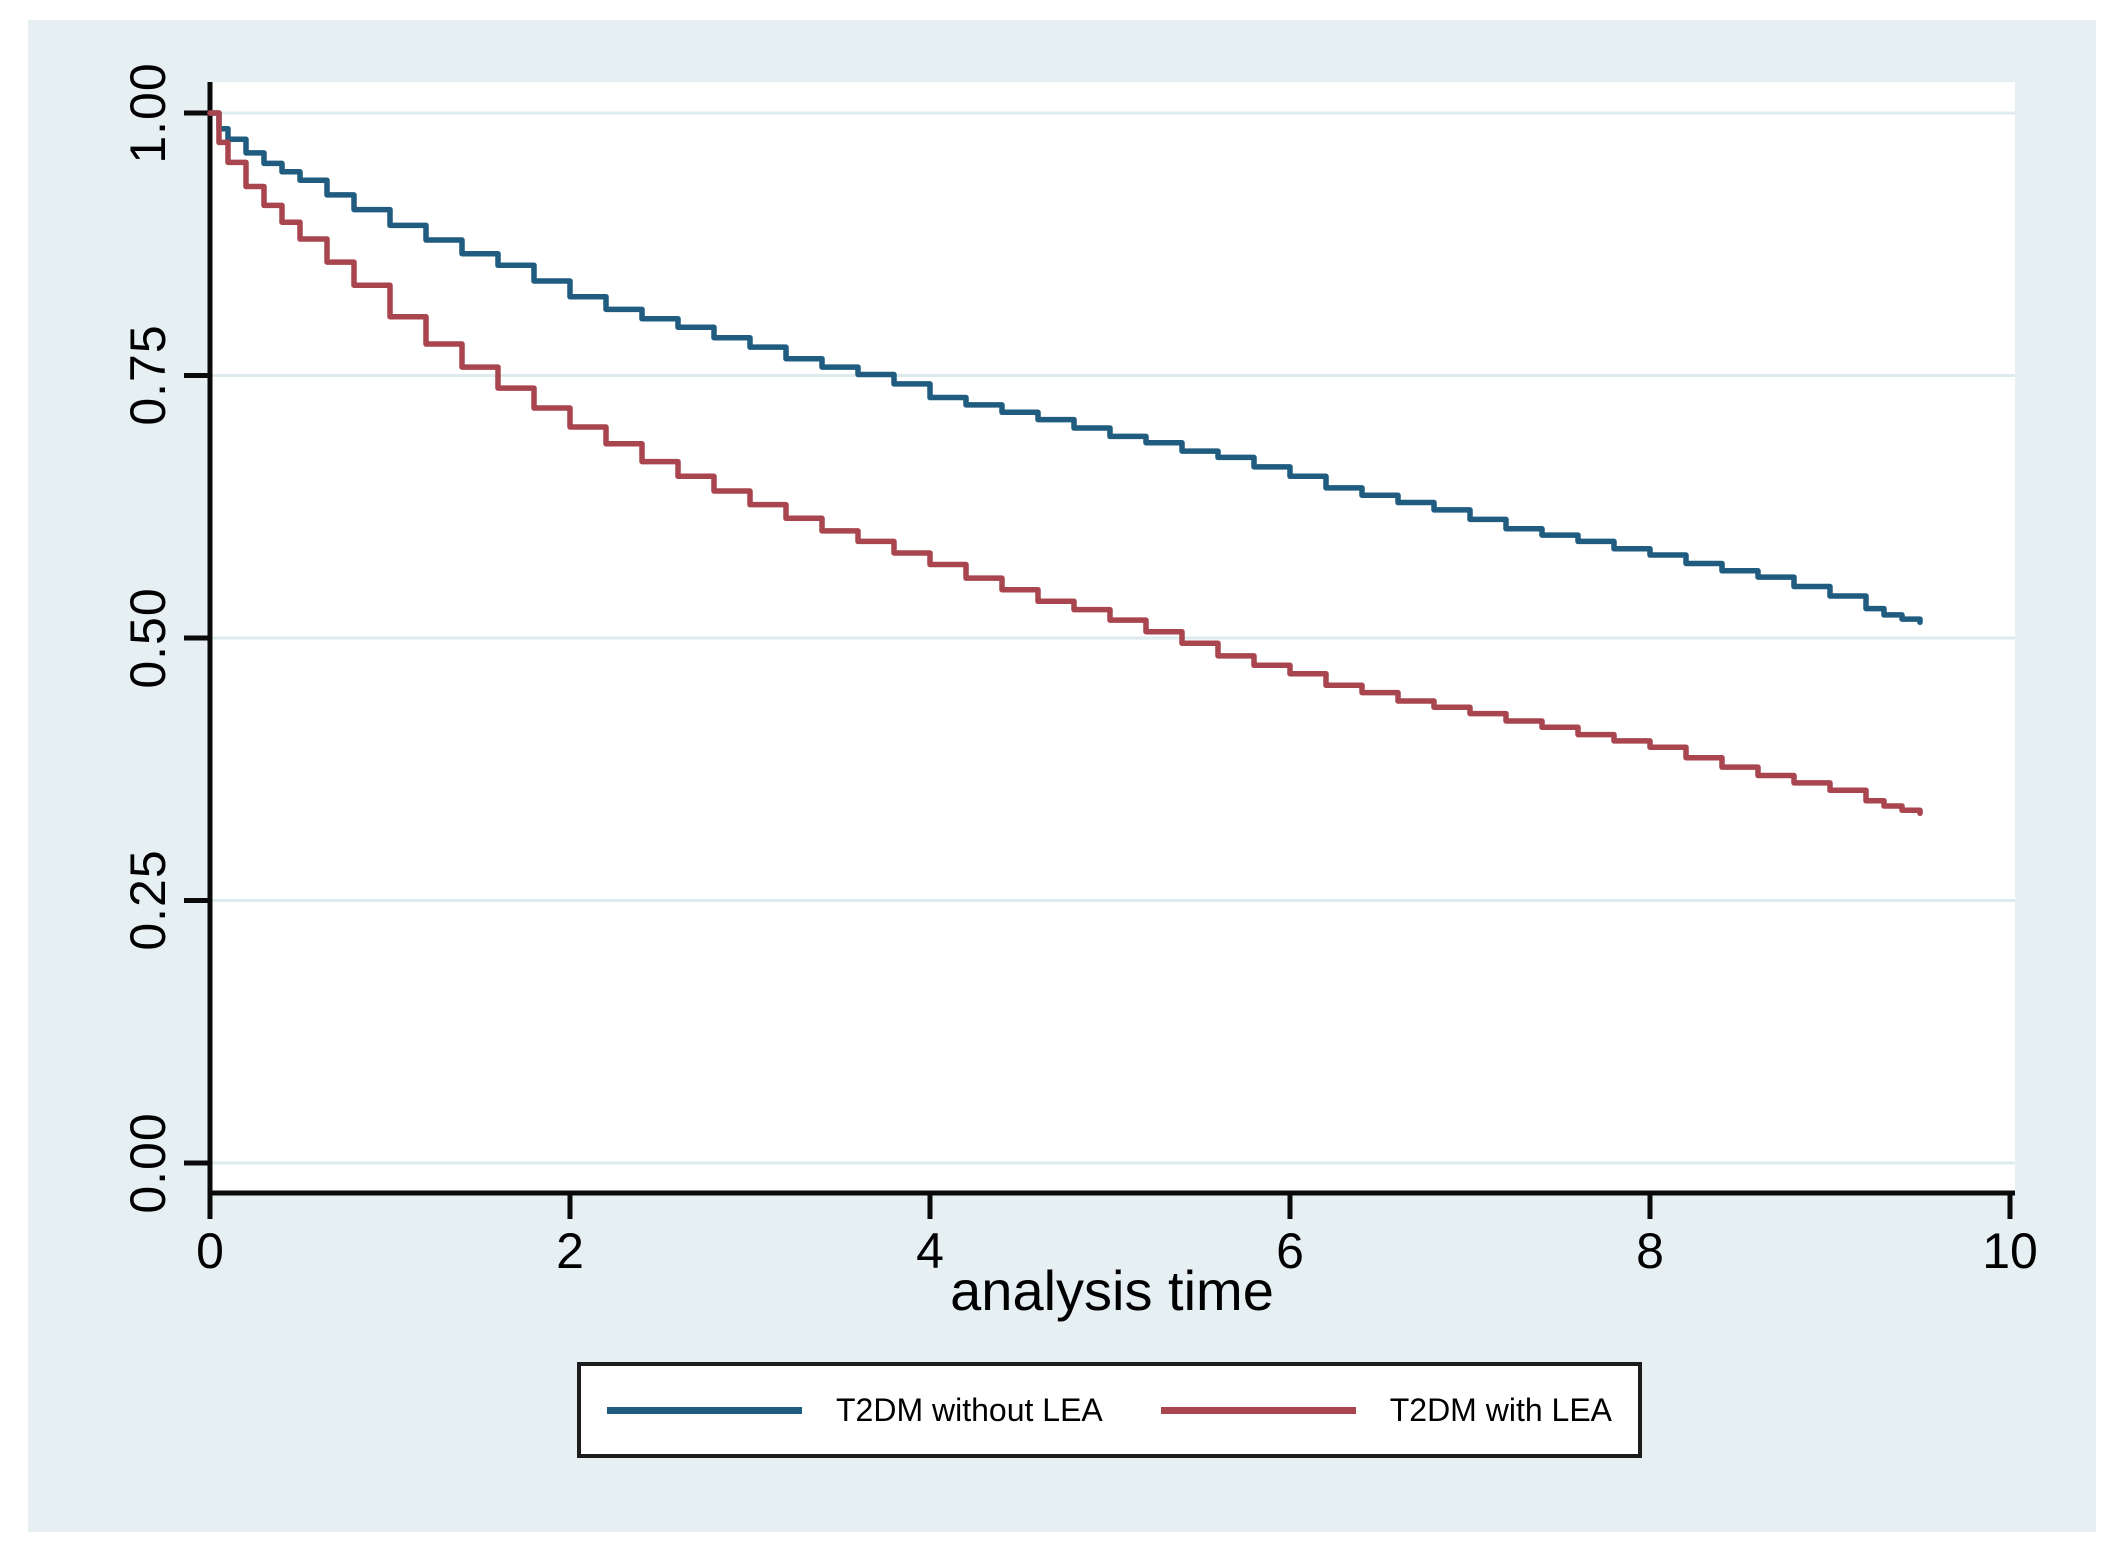 The height and width of the screenshot is (1552, 2120). What do you see at coordinates (148, 113) in the screenshot?
I see `y-tick-label-1.00: 1.00` at bounding box center [148, 113].